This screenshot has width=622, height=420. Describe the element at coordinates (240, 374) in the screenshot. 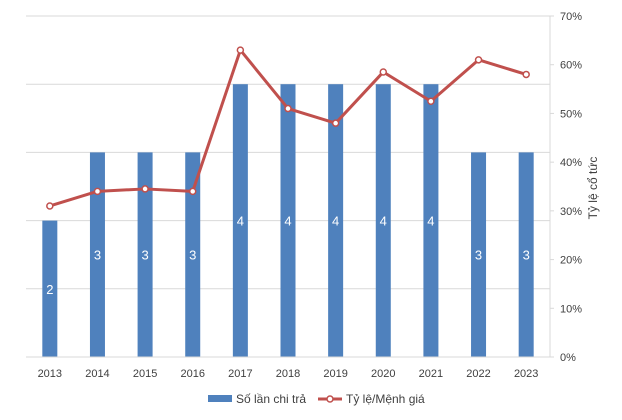

I see `x-tick-label: 2017` at that location.